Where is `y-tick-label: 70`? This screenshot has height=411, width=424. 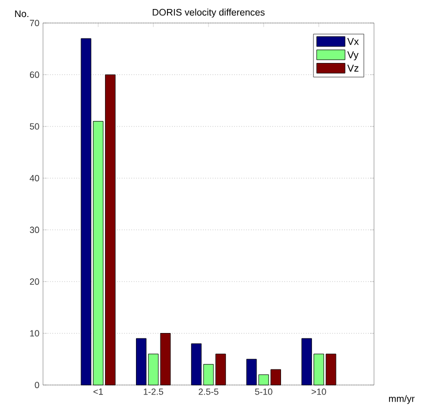 y-tick-label: 70 is located at coordinates (35, 23).